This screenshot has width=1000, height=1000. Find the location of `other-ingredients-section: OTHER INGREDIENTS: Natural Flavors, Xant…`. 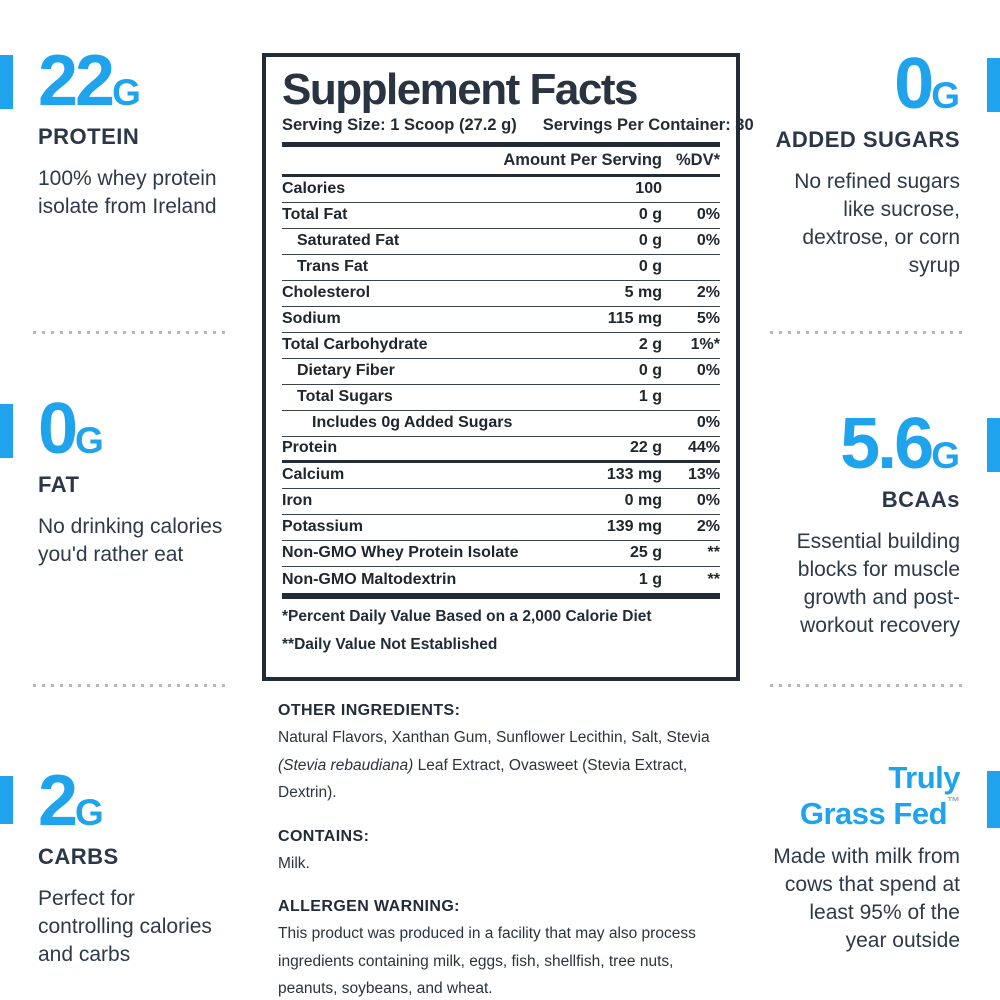

other-ingredients-section: OTHER INGREDIENTS: Natural Flavors, Xant… is located at coordinates (507, 754).